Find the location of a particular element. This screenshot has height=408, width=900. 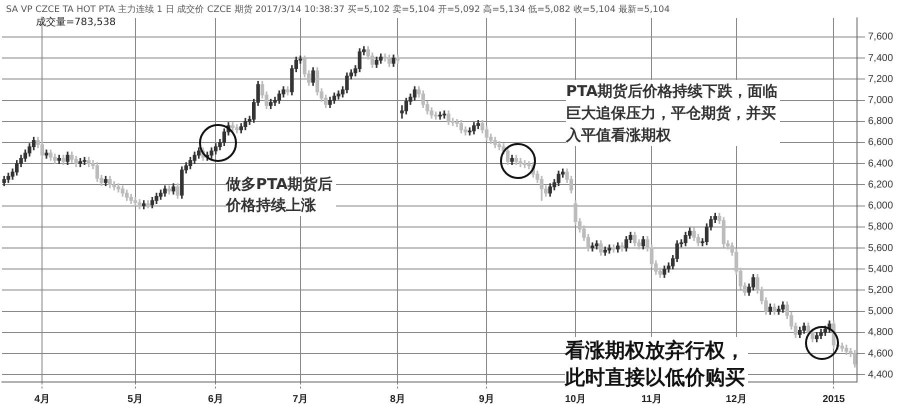

x-tick-label: 10月 is located at coordinates (575, 399).